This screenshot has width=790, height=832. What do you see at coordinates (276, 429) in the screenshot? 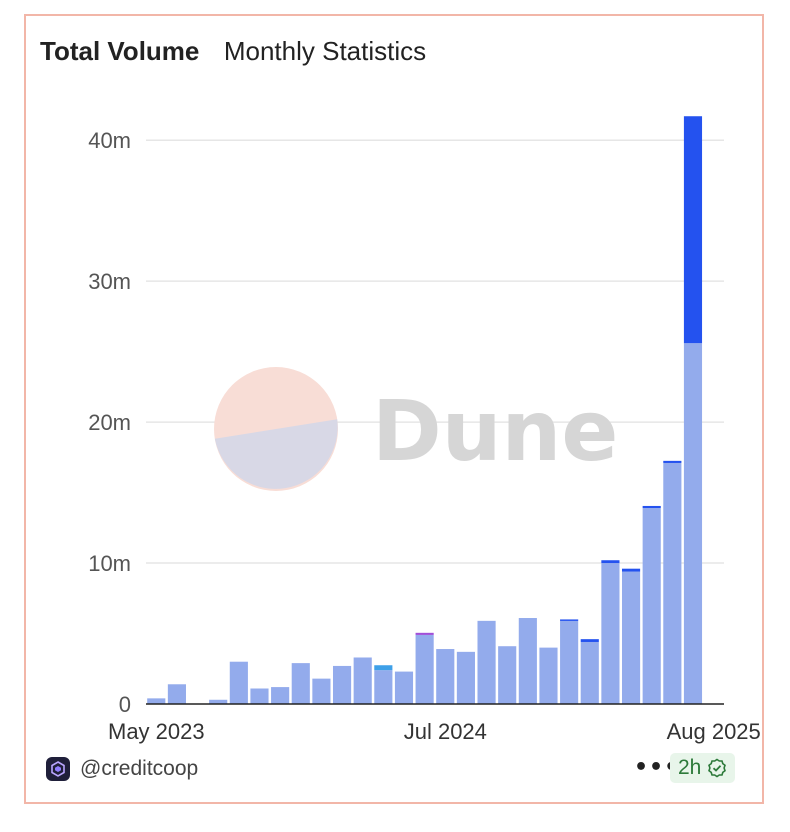
I see `dune-logo-icon` at bounding box center [276, 429].